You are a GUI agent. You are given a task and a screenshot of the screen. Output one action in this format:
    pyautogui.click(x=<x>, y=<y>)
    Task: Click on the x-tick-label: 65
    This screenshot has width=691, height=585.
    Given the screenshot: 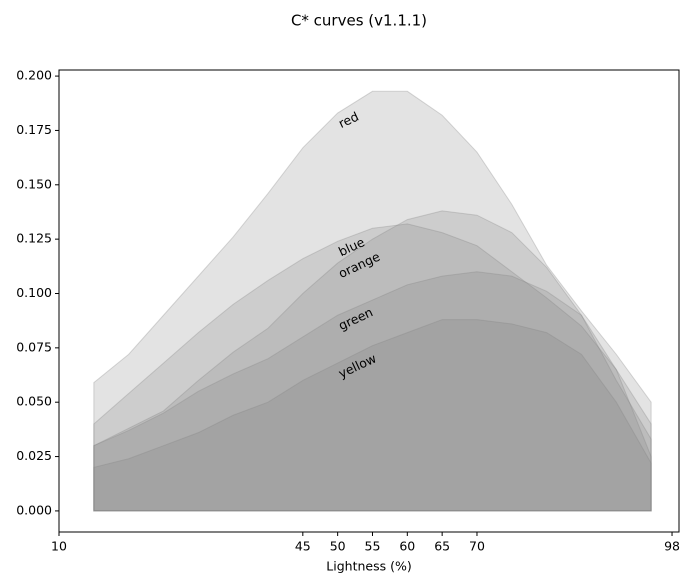 What is the action you would take?
    pyautogui.click(x=442, y=546)
    